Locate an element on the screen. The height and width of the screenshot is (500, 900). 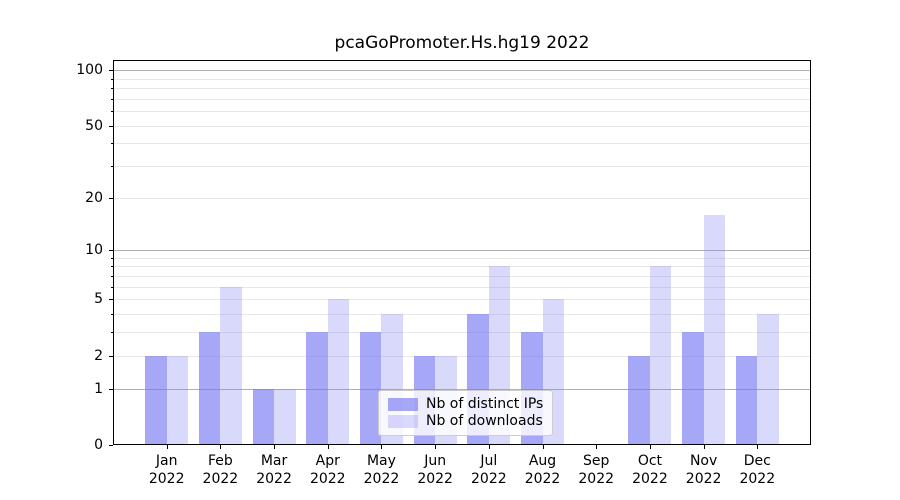
x-tick-nov is located at coordinates (704, 447).